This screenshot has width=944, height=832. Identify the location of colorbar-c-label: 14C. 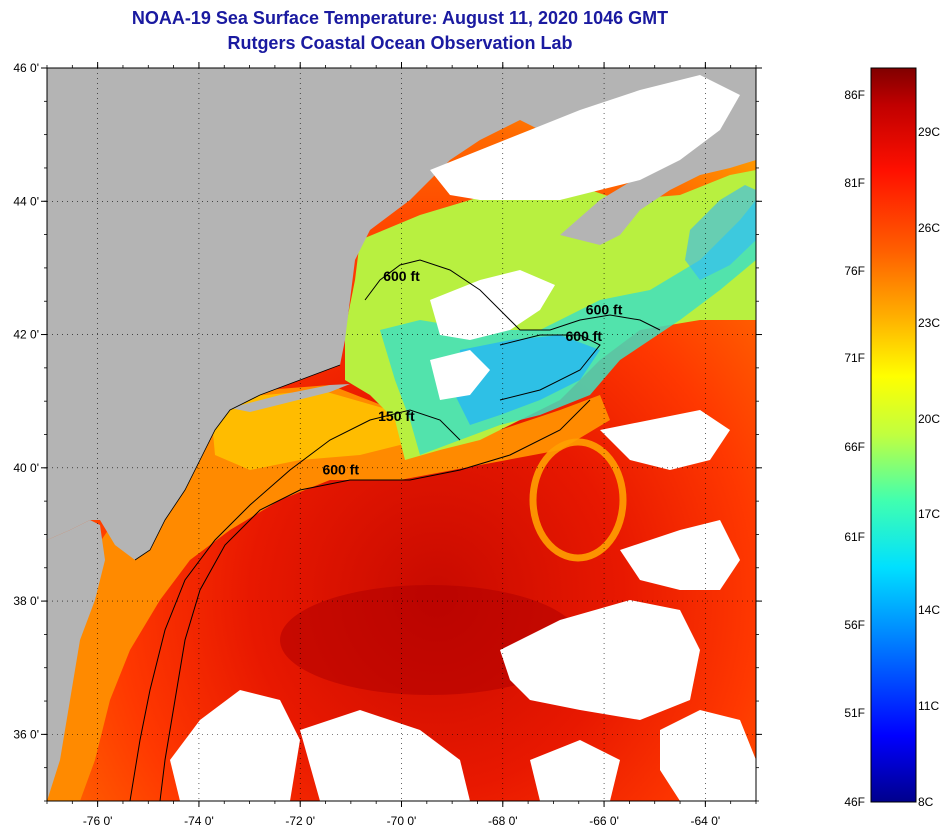
(929, 610).